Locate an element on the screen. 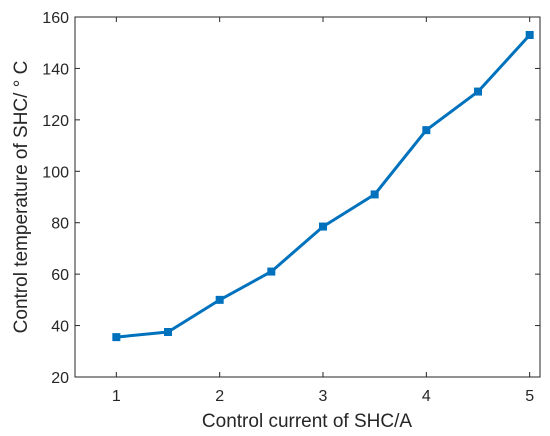 The height and width of the screenshot is (436, 550). y-tick-label: 20 is located at coordinates (60, 378).